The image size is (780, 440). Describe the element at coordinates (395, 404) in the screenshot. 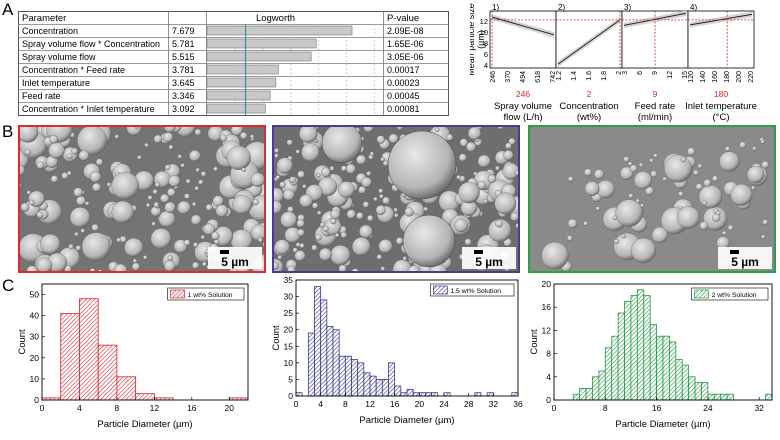

I see `histogram-xtick-label: 16` at that location.